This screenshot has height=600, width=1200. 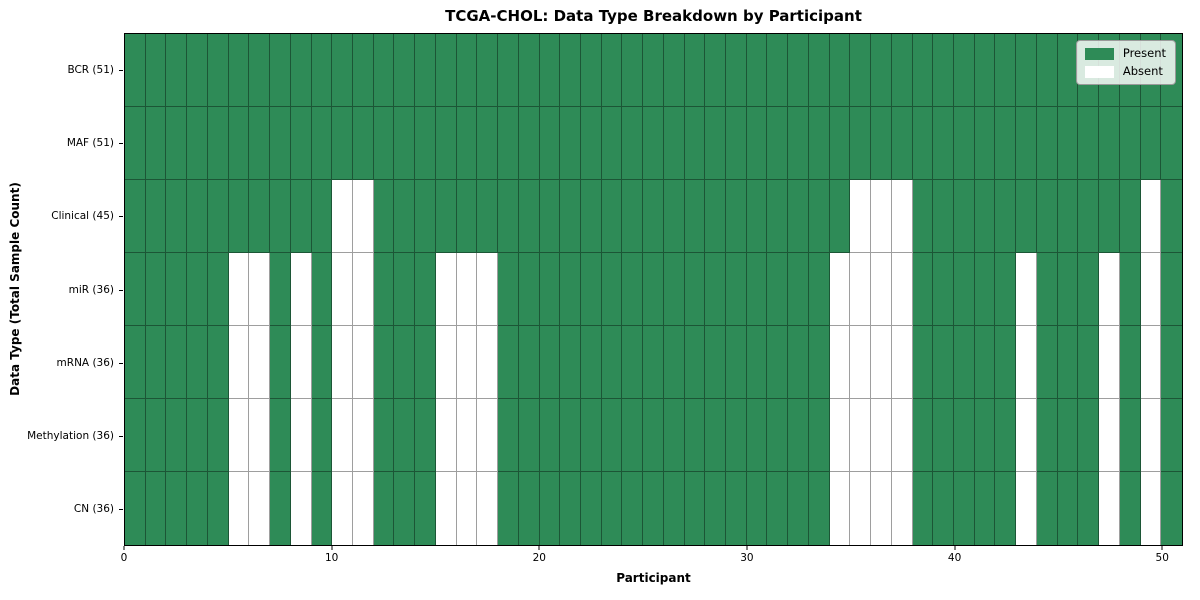 What do you see at coordinates (747, 558) in the screenshot?
I see `x-tick-label: 30` at bounding box center [747, 558].